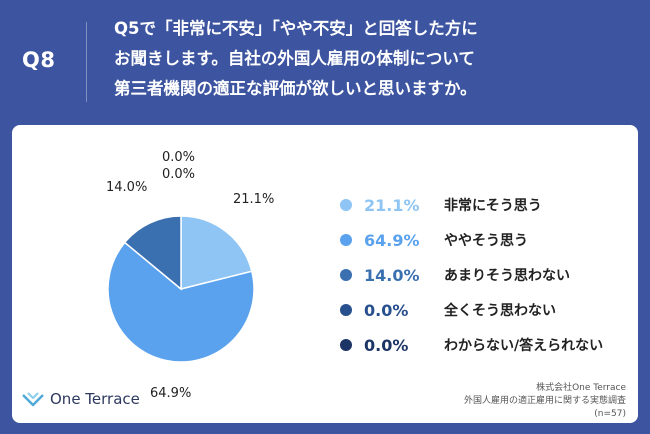 Image resolution: width=650 pixels, height=434 pixels. What do you see at coordinates (39, 60) in the screenshot?
I see `question-number: Q8` at bounding box center [39, 60].